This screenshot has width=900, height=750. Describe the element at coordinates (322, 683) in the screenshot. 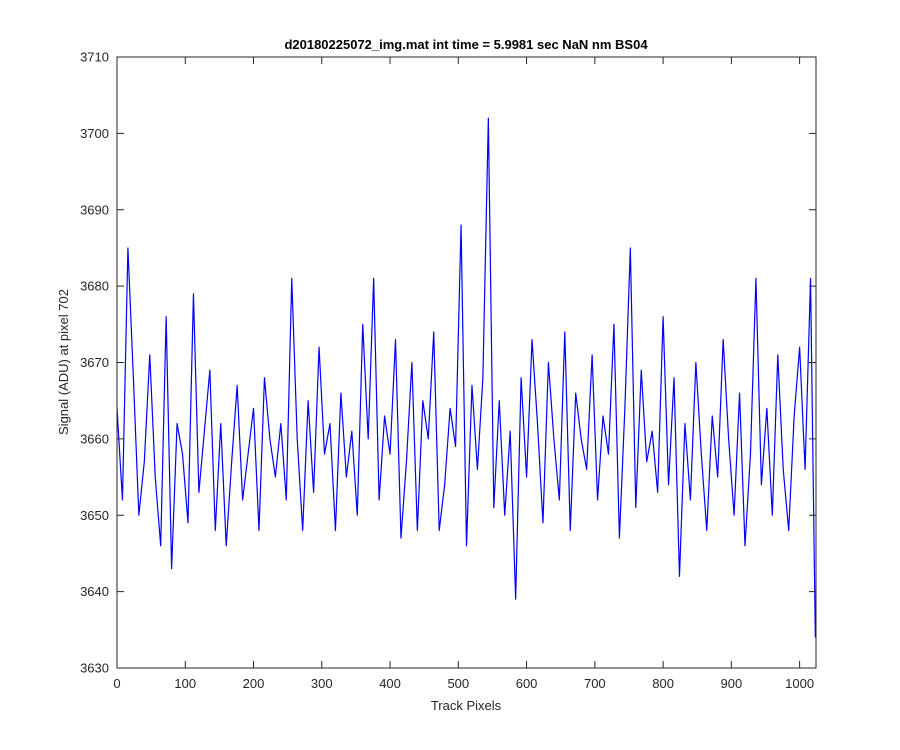

I see `x-tick-label: 300` at that location.